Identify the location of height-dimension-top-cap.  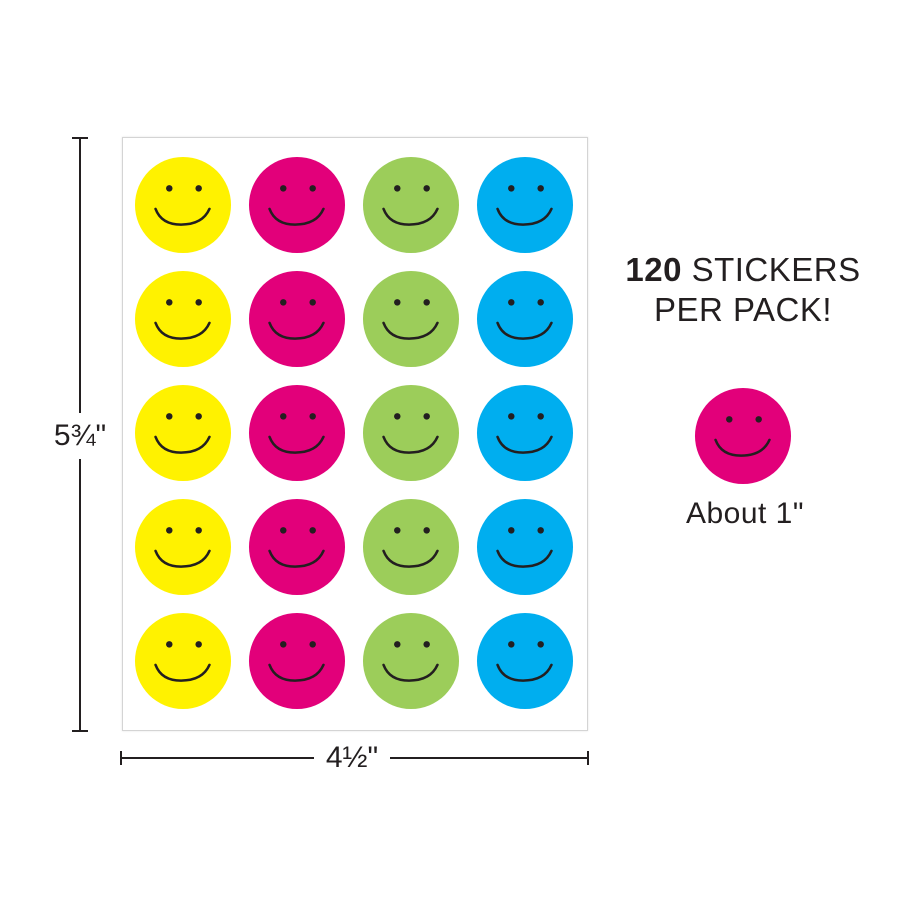
(80, 138).